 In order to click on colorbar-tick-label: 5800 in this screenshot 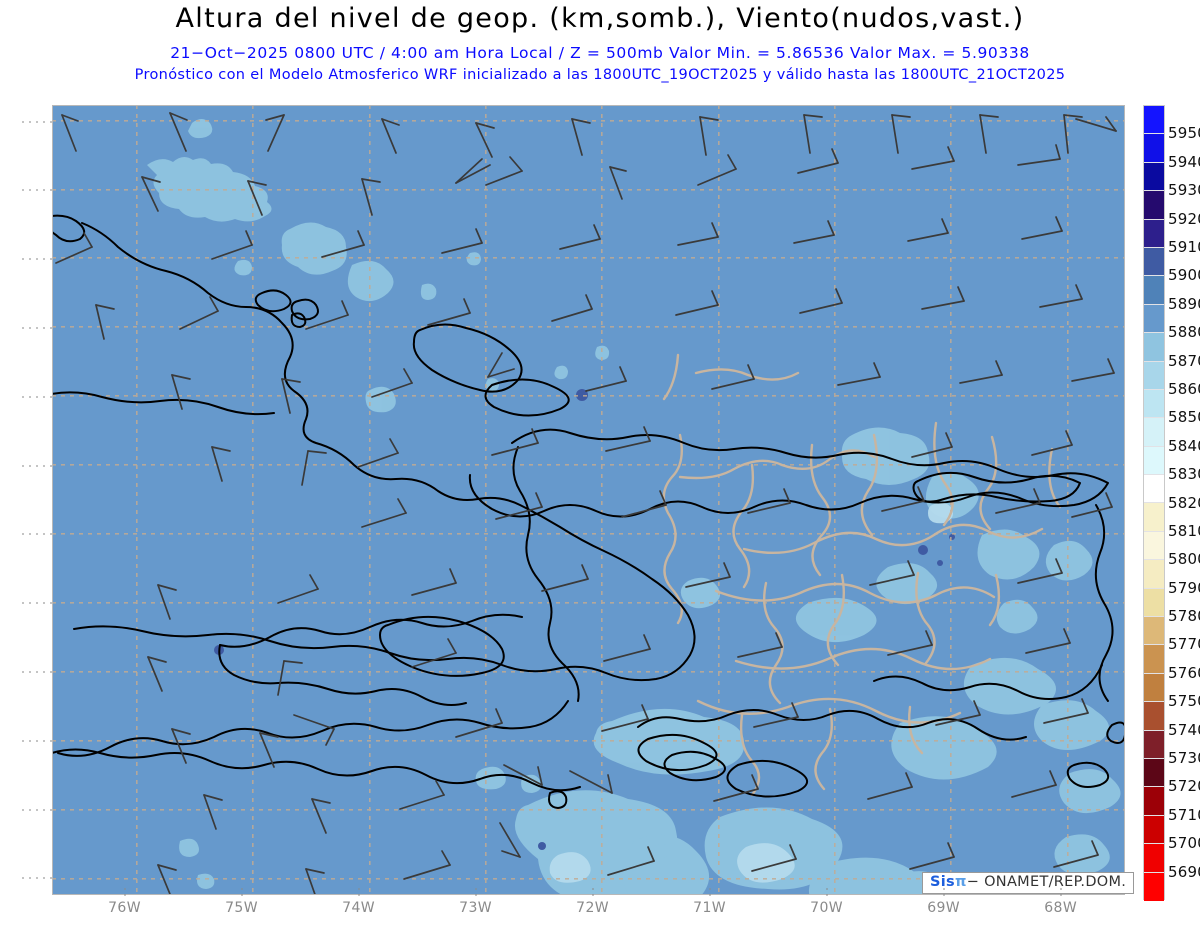, I will do `click(1184, 559)`.